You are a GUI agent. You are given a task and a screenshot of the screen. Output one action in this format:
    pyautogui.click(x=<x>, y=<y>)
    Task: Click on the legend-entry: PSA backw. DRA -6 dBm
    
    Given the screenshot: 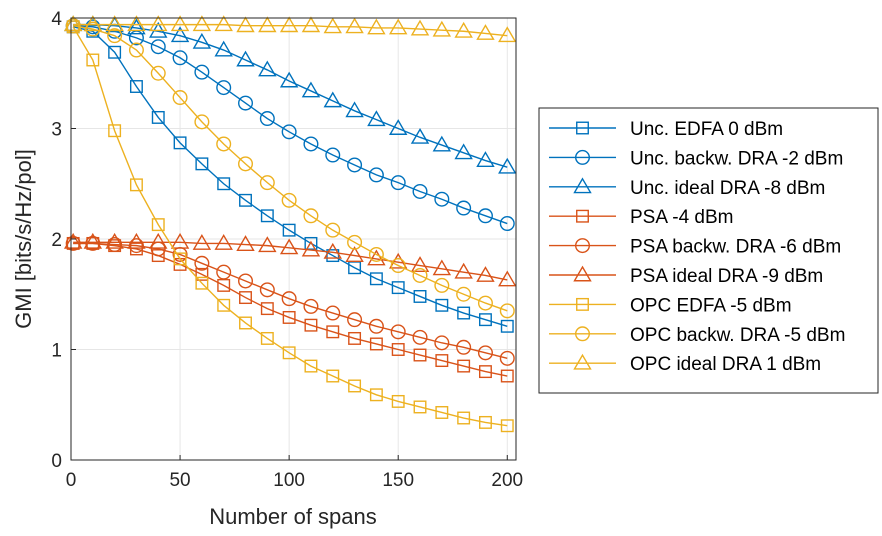 What is the action you would take?
    pyautogui.click(x=695, y=247)
    